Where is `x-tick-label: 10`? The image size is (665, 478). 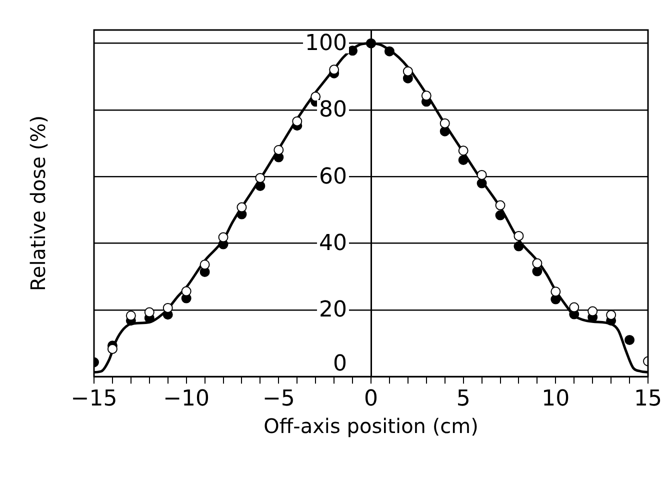
x-tick-label: 10 is located at coordinates (556, 399).